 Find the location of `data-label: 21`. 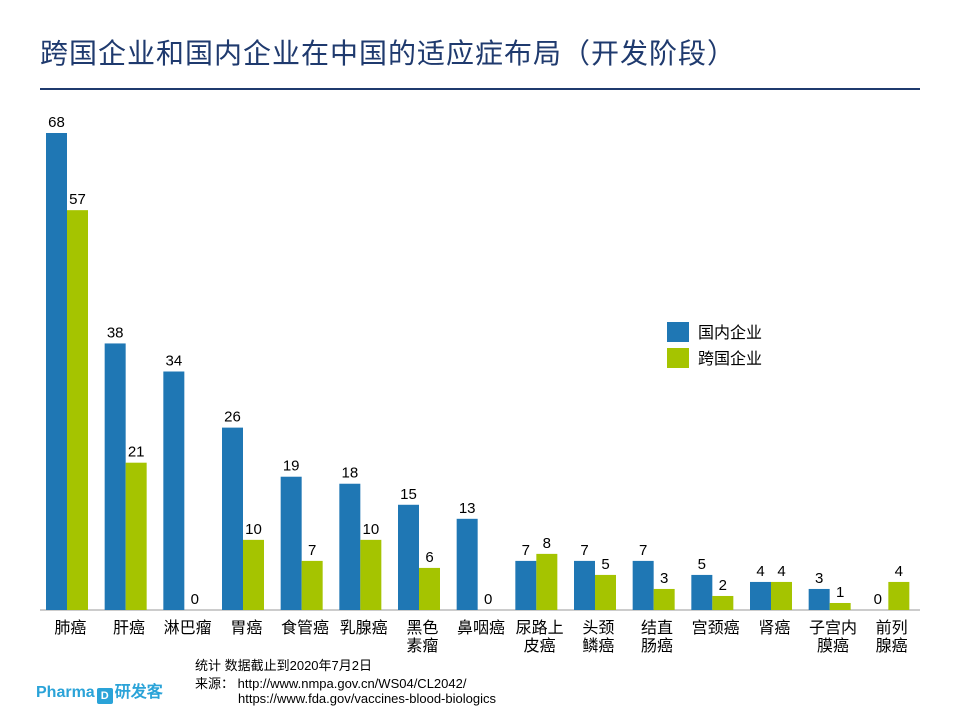

data-label: 21 is located at coordinates (136, 452).